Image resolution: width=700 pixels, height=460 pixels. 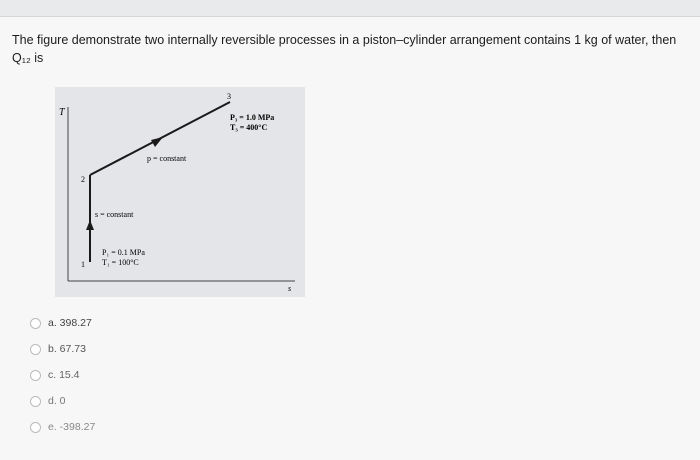 I want to click on state-label: P₁ = 0.1 MPa, so click(x=123, y=252).